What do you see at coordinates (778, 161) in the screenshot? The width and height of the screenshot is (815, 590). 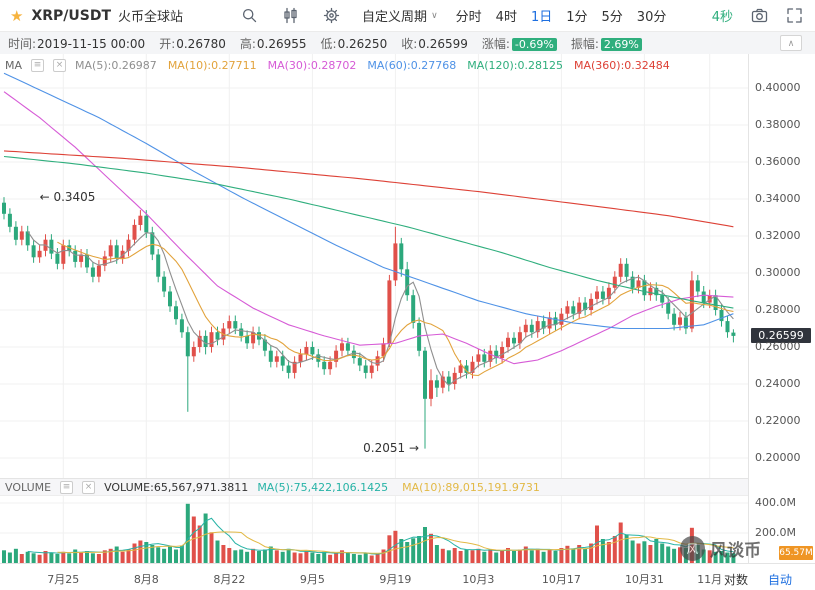 I see `price-axis-label: 0.36000` at bounding box center [778, 161].